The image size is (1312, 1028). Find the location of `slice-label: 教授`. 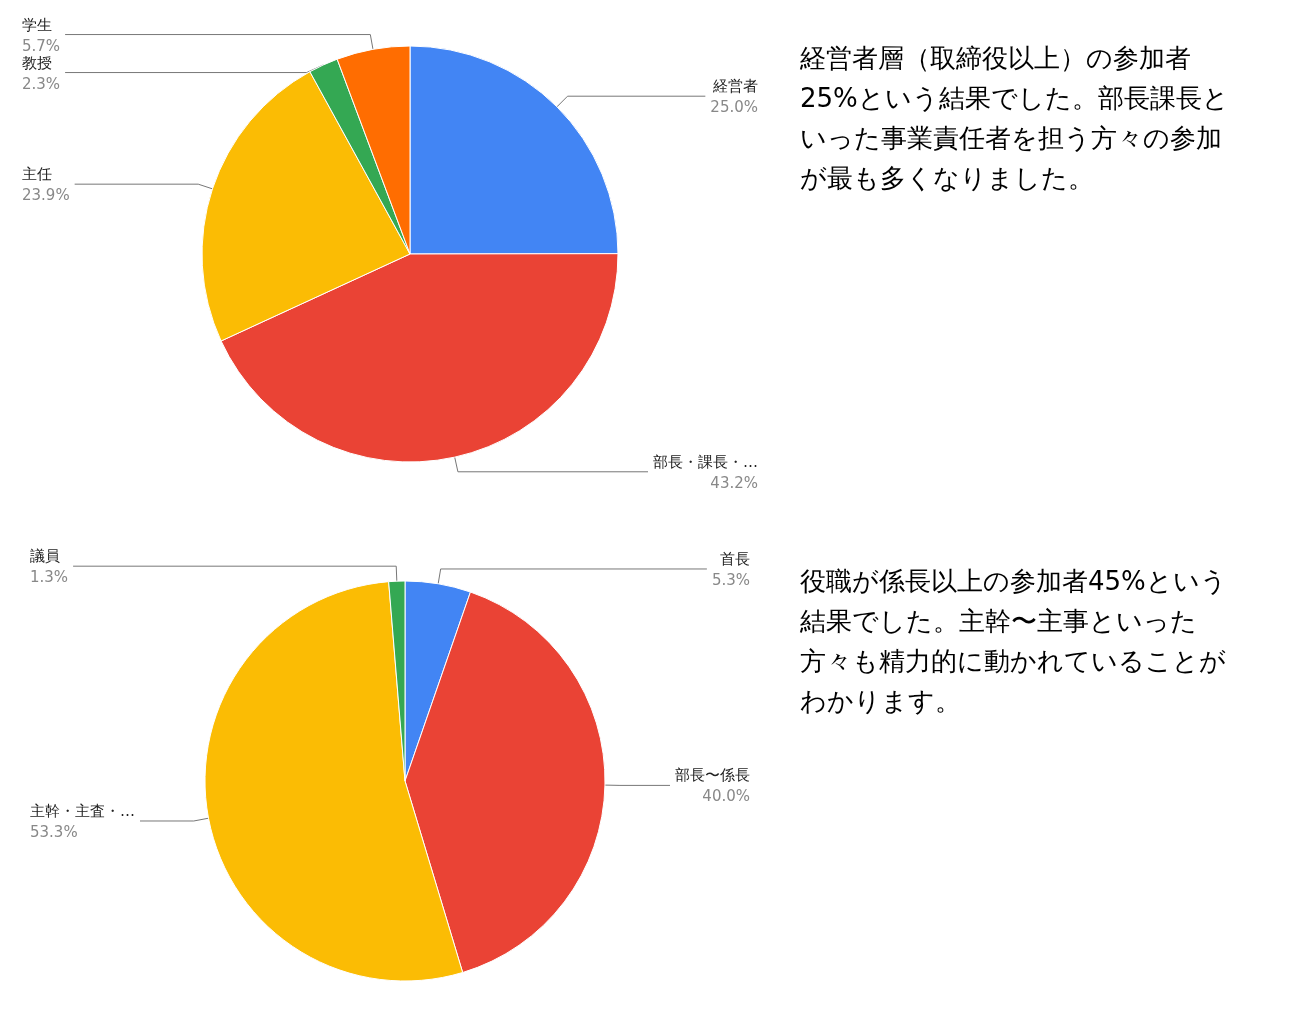

slice-label: 教授 is located at coordinates (37, 62).